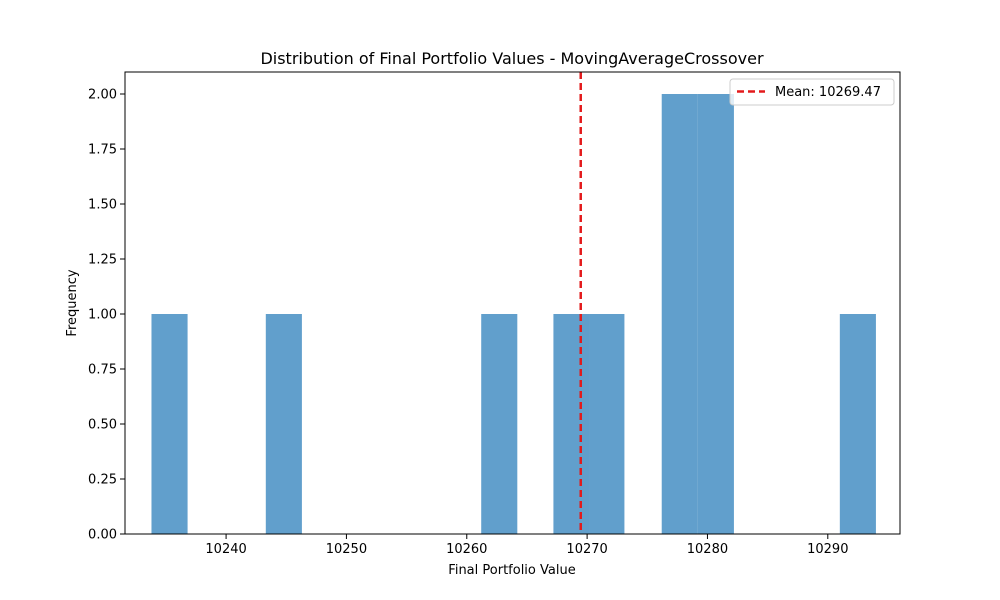 This screenshot has width=1000, height=600. I want to click on legend-mean-label: Mean: 10269.47, so click(828, 92).